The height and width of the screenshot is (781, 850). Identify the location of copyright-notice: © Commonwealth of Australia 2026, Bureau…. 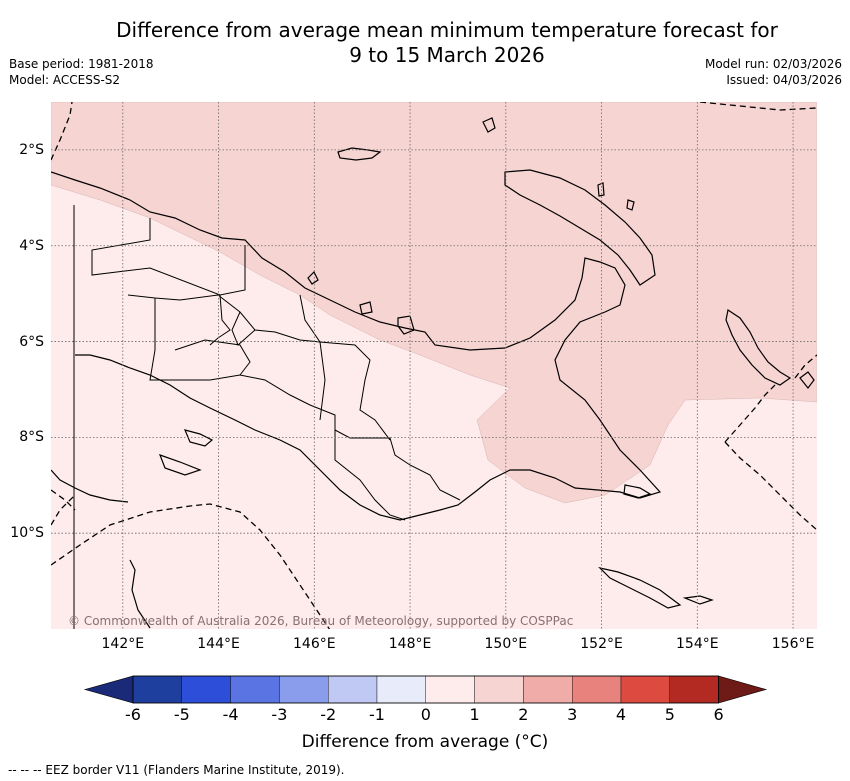
(321, 621).